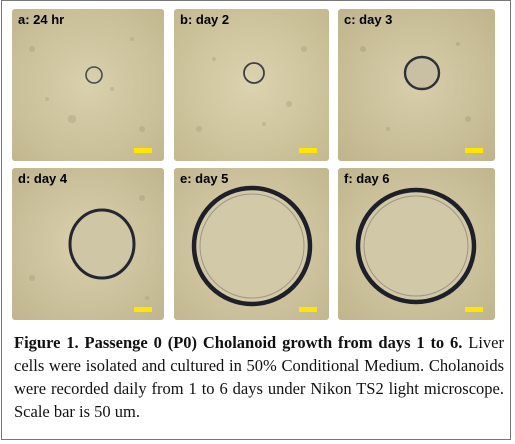 The width and height of the screenshot is (515, 444). What do you see at coordinates (204, 178) in the screenshot?
I see `panel-label: e: day 5` at bounding box center [204, 178].